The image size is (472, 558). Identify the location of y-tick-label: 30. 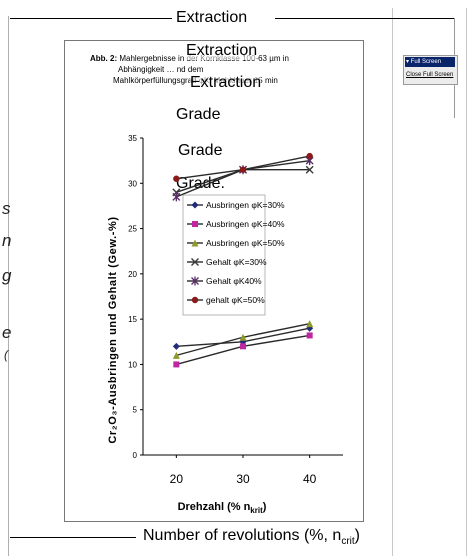
(132, 183).